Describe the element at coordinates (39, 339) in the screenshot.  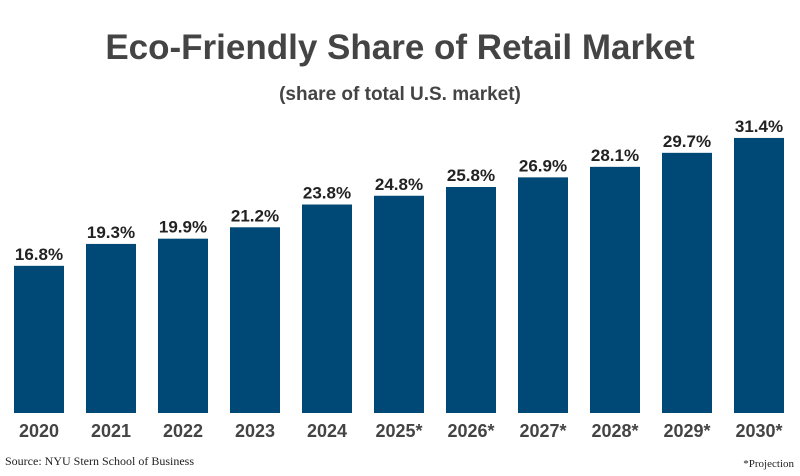
I see `bar-2020` at that location.